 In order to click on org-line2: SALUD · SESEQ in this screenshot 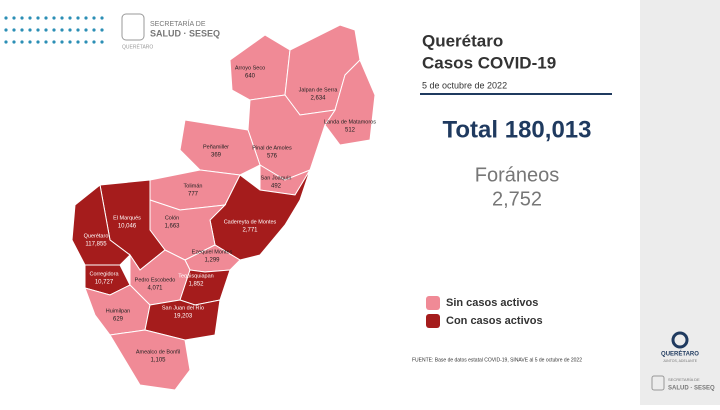, I will do `click(185, 33)`.